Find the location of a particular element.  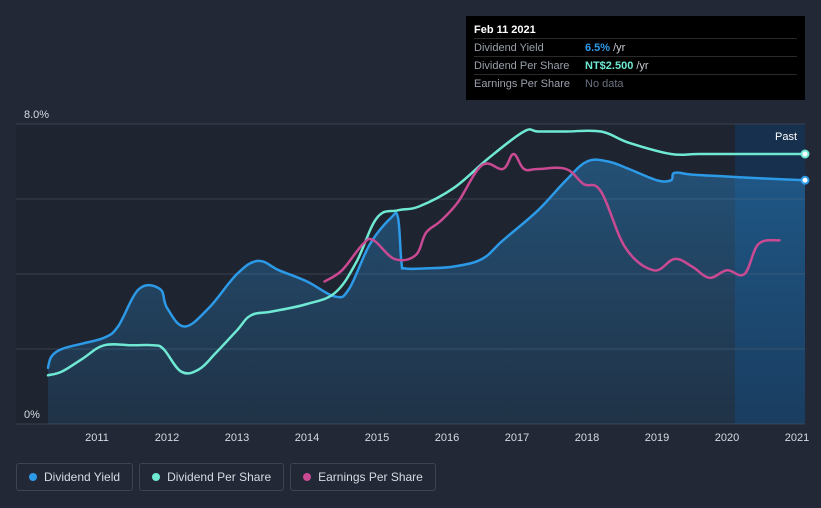

series-endpoints is located at coordinates (805, 167).